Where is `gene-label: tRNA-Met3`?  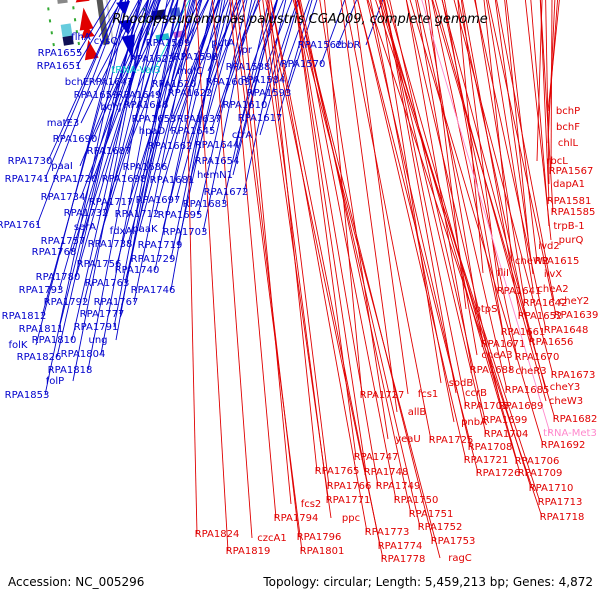
gene-label: tRNA-Met3 is located at coordinates (570, 433).